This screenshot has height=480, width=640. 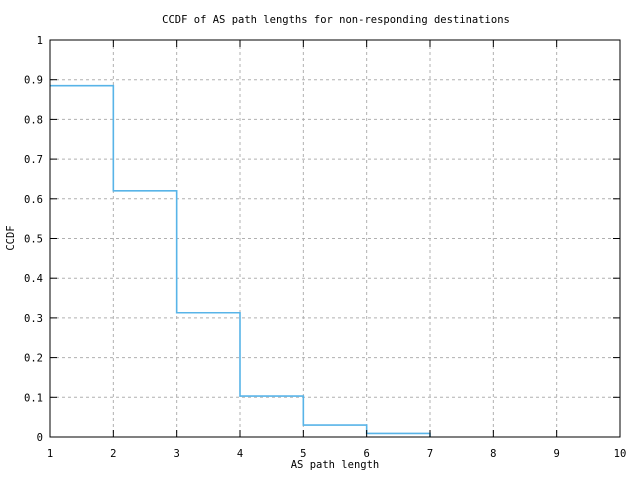 I want to click on y-tick-label: 0.3, so click(x=33, y=319).